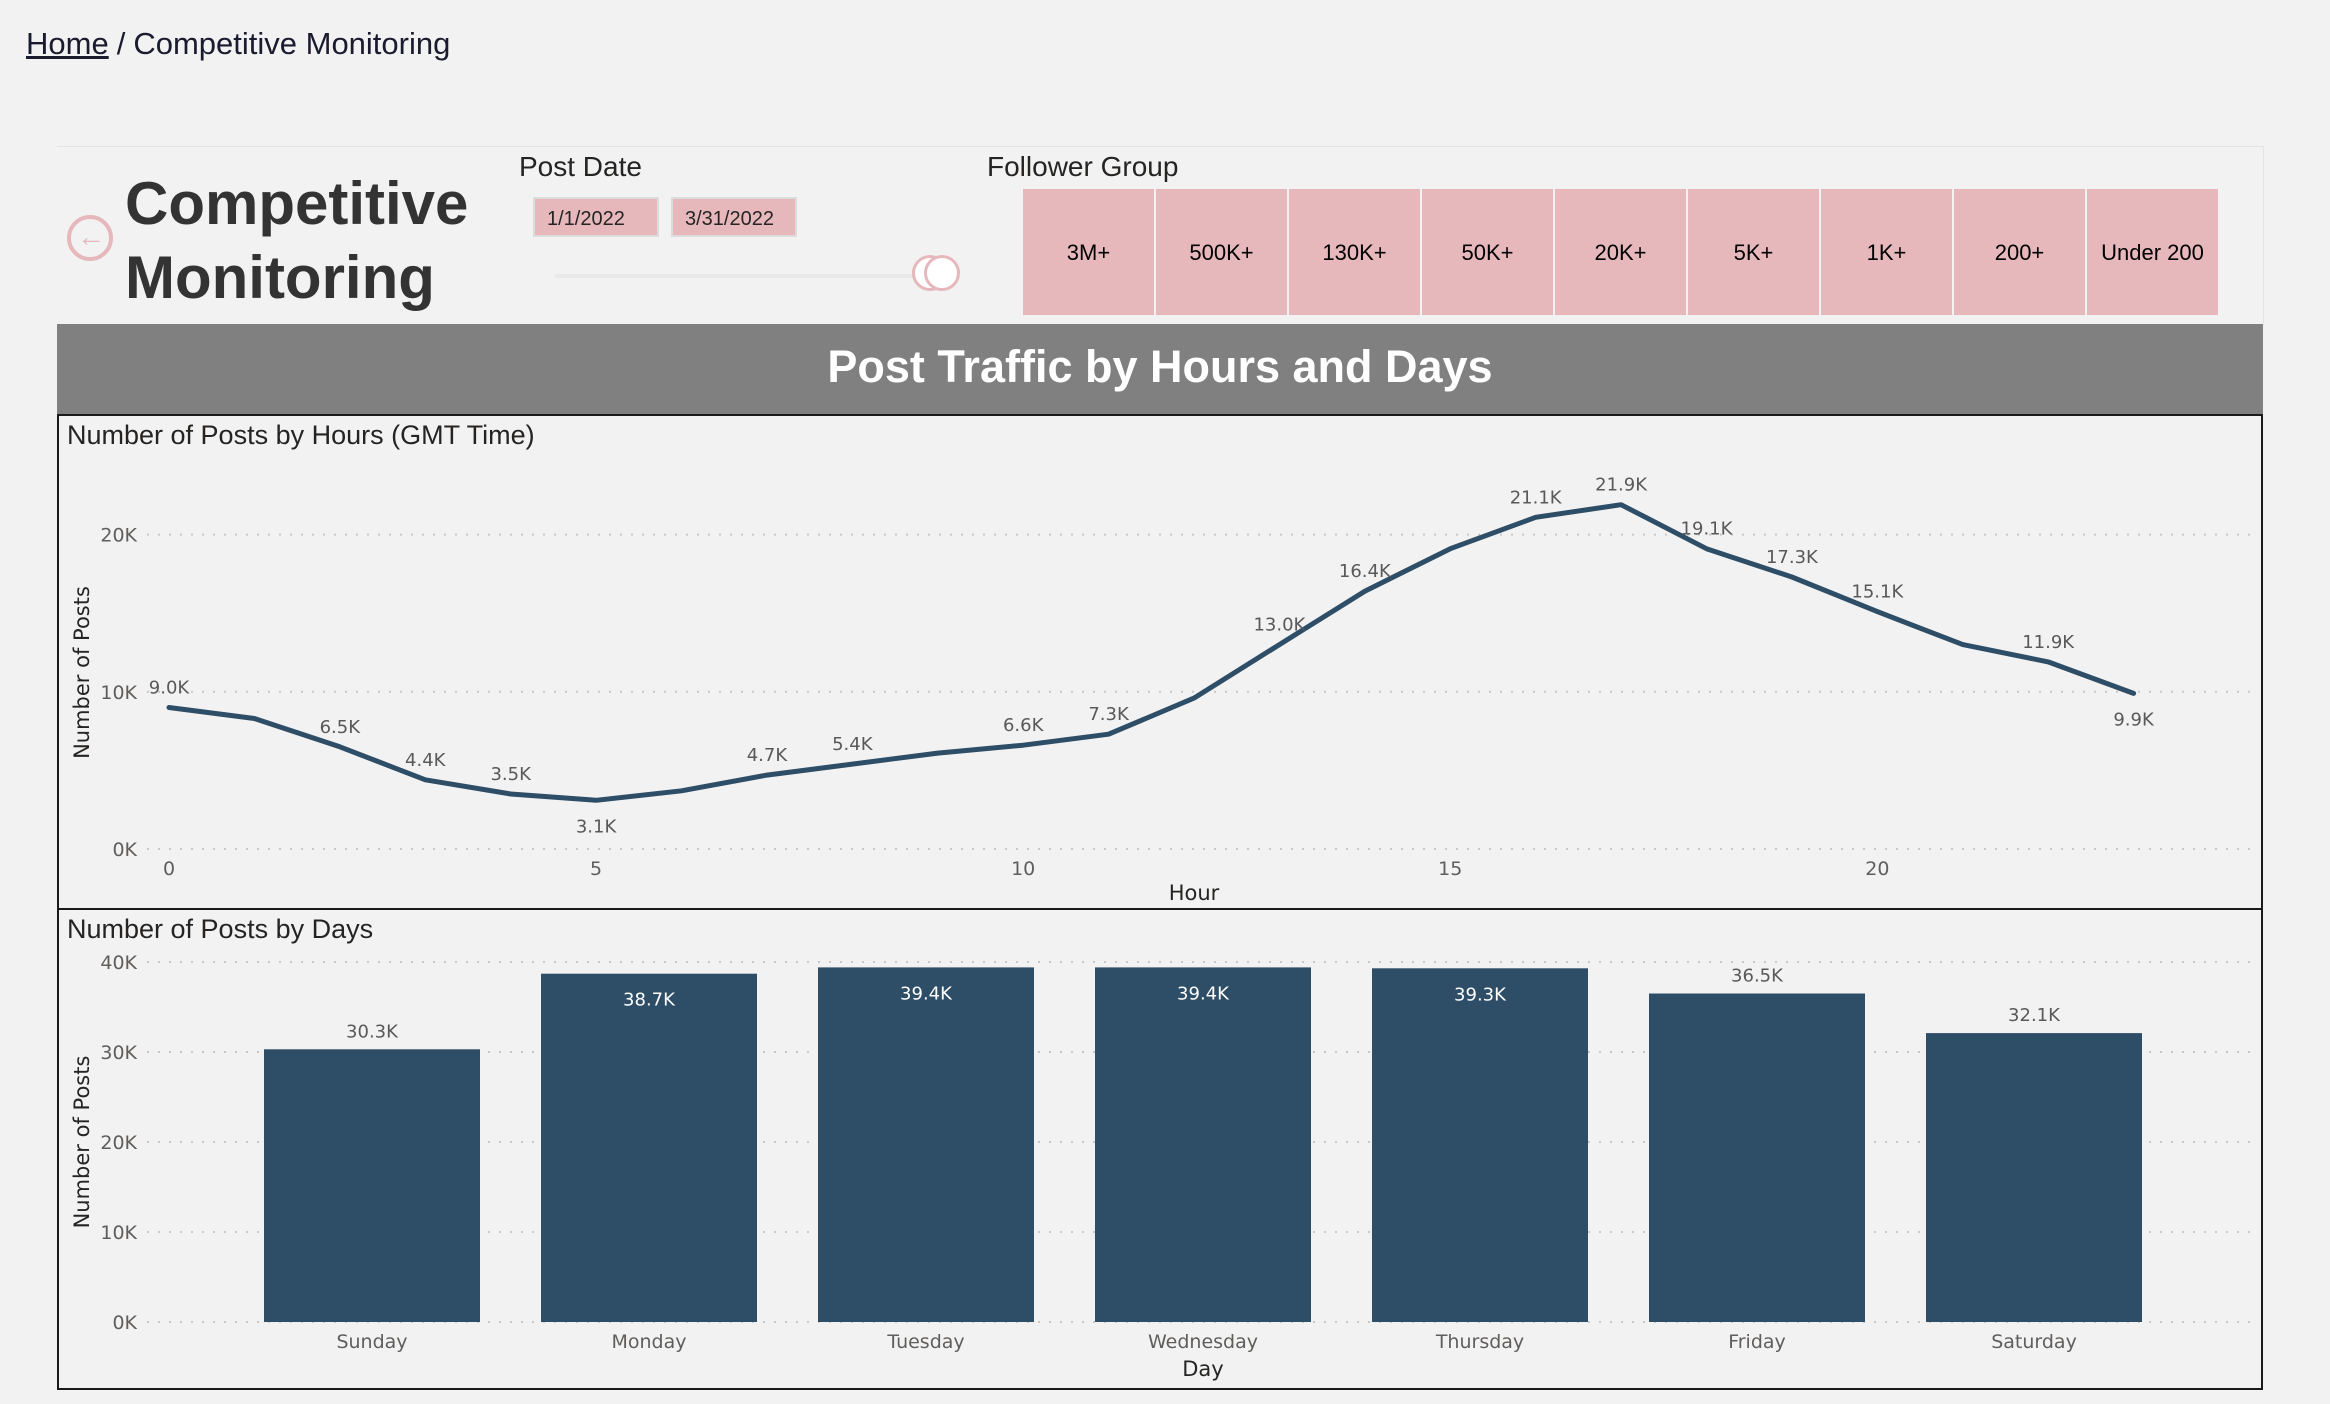  I want to click on line-data-label: 13.0K, so click(1279, 625).